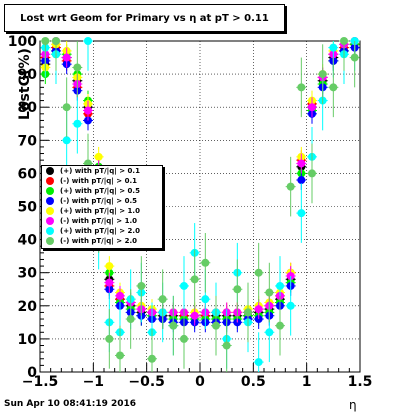 The height and width of the screenshot is (414, 400). I want to click on legend-entry: (+) with pT/|q| > 1.0, so click(102, 211).